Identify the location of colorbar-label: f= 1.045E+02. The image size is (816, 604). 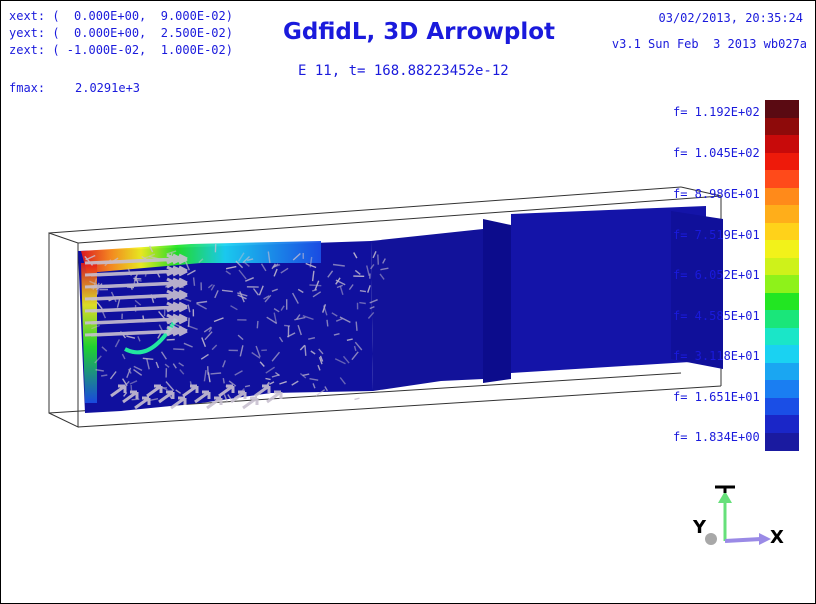
(716, 153).